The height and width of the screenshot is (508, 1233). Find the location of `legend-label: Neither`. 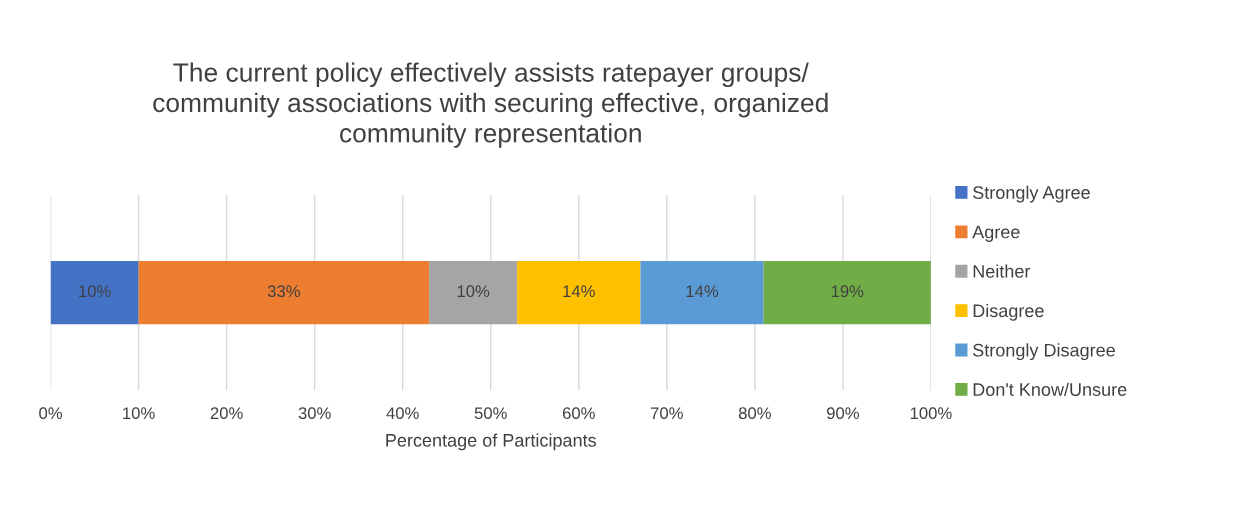

legend-label: Neither is located at coordinates (1002, 271).